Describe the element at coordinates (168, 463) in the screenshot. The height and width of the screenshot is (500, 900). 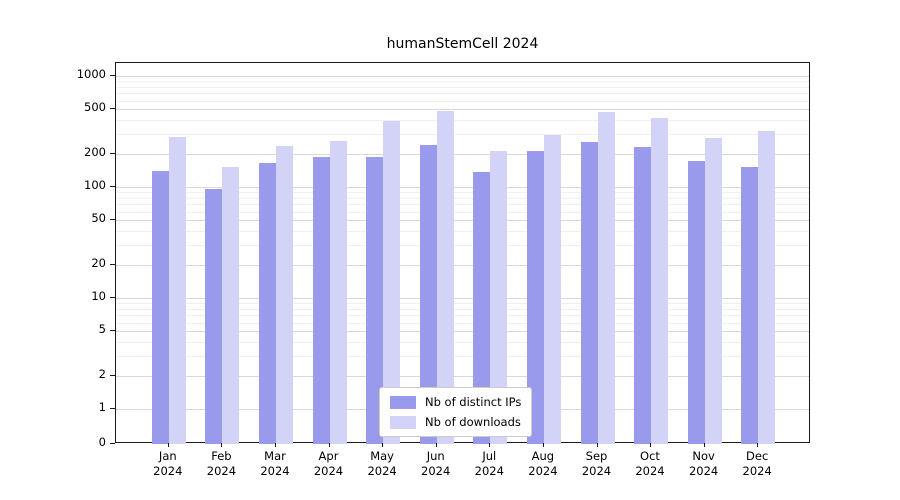
I see `x-tick-label: Jan 2024` at that location.